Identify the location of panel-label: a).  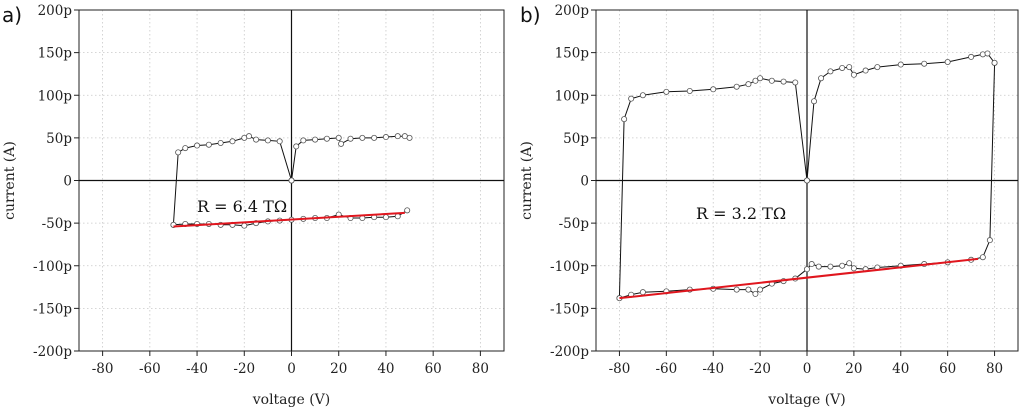
(12, 15).